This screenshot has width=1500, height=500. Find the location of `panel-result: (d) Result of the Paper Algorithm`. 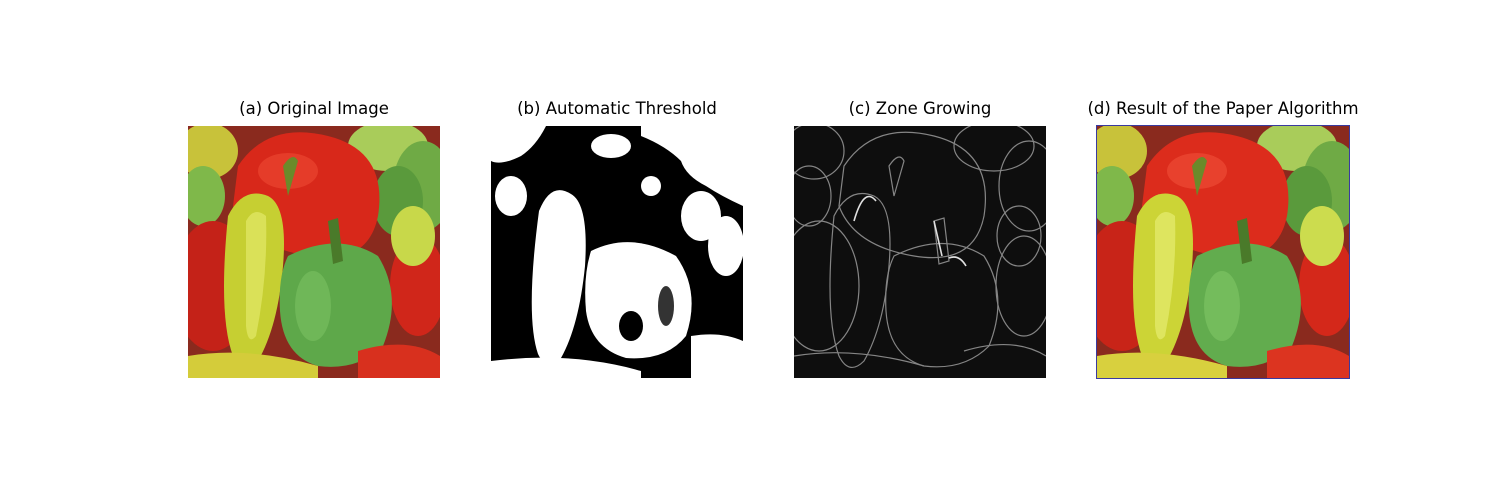

panel-result: (d) Result of the Paper Algorithm is located at coordinates (1223, 238).